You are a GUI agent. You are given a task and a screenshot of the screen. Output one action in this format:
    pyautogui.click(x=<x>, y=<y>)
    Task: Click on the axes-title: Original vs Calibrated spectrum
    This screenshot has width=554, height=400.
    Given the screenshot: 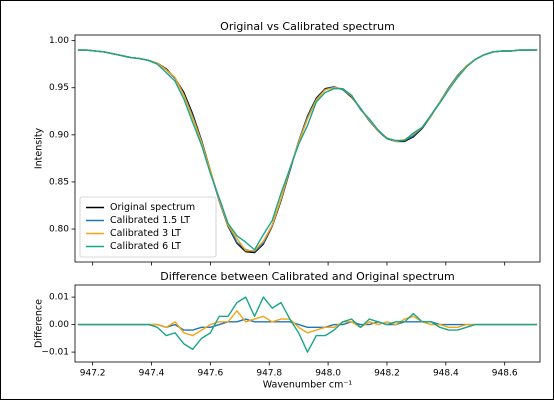 What is the action you would take?
    pyautogui.click(x=307, y=26)
    